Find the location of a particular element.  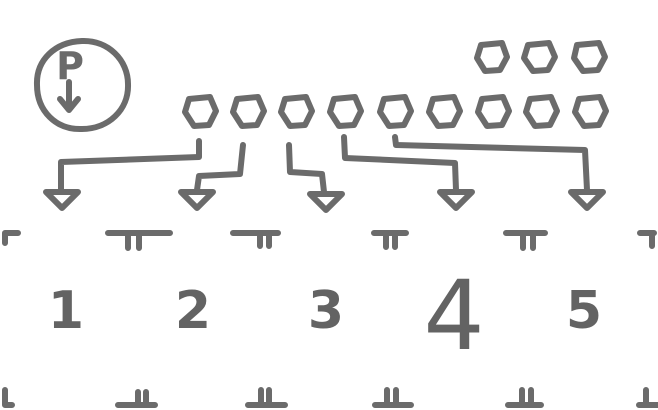

lane-3-label: 3 is located at coordinates (326, 311).